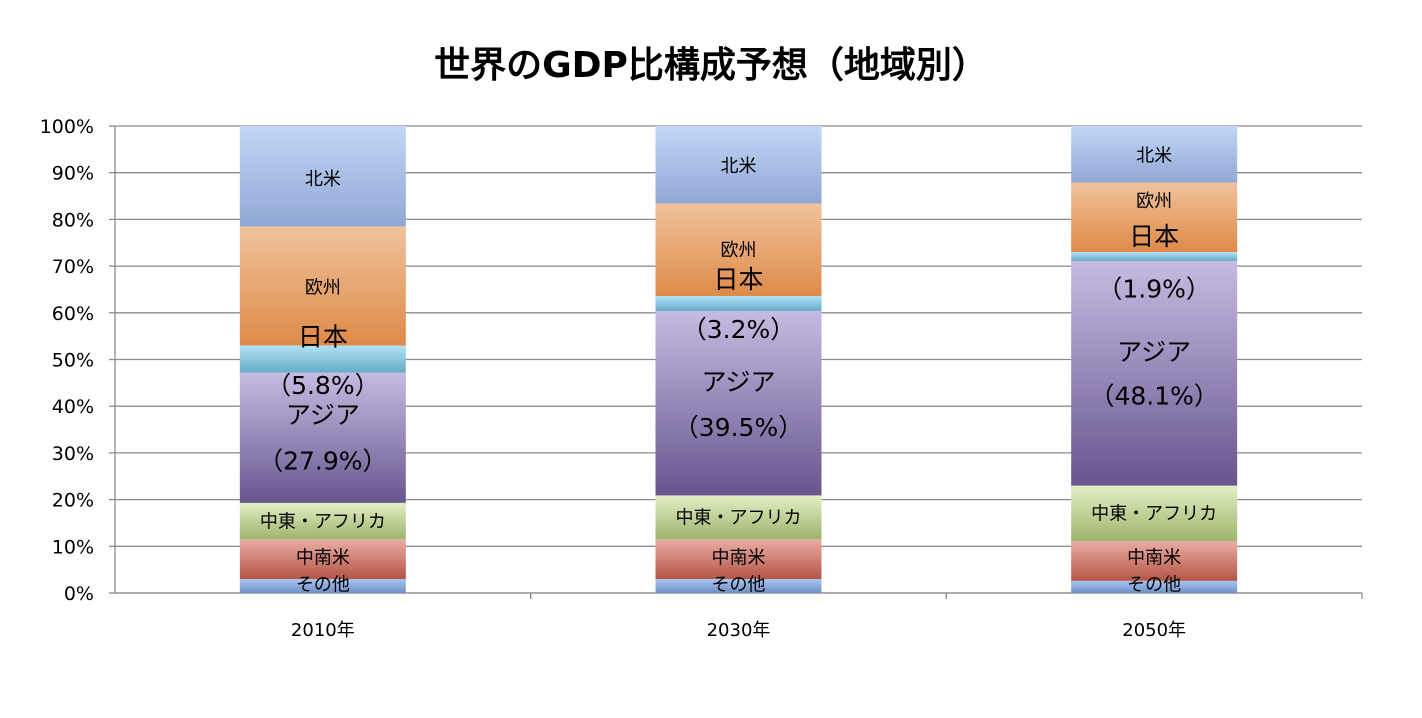  What do you see at coordinates (73, 547) in the screenshot?
I see `y-tick-label: 10%` at bounding box center [73, 547].